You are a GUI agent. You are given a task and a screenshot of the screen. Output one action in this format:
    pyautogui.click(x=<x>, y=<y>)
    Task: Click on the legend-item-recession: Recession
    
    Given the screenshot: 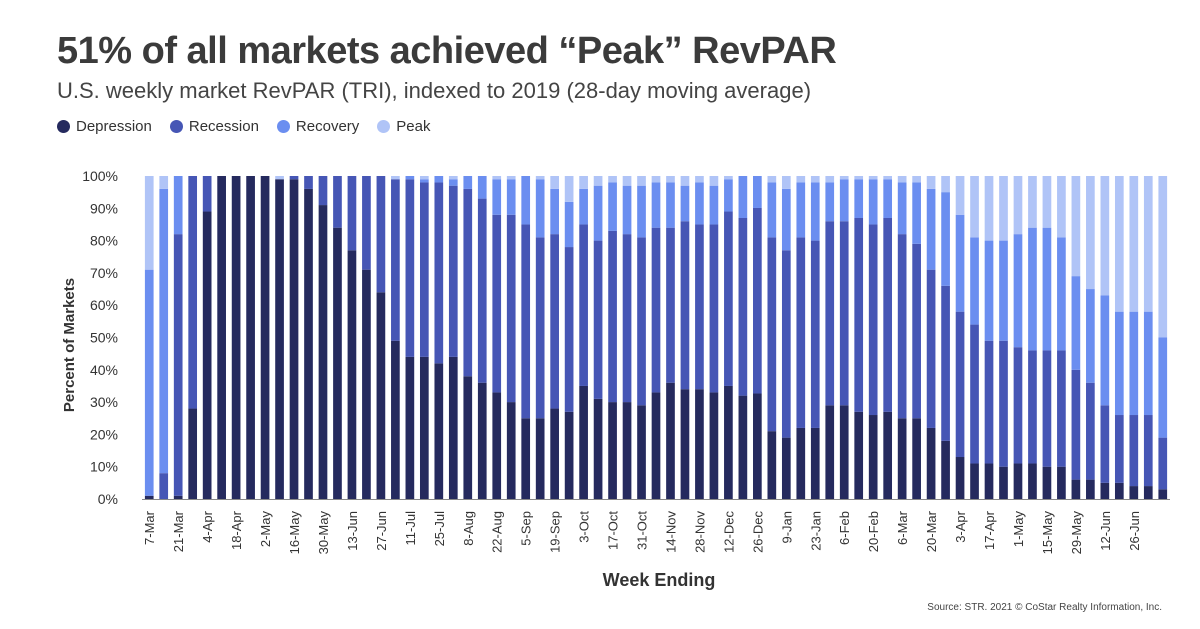 What is the action you would take?
    pyautogui.click(x=214, y=126)
    